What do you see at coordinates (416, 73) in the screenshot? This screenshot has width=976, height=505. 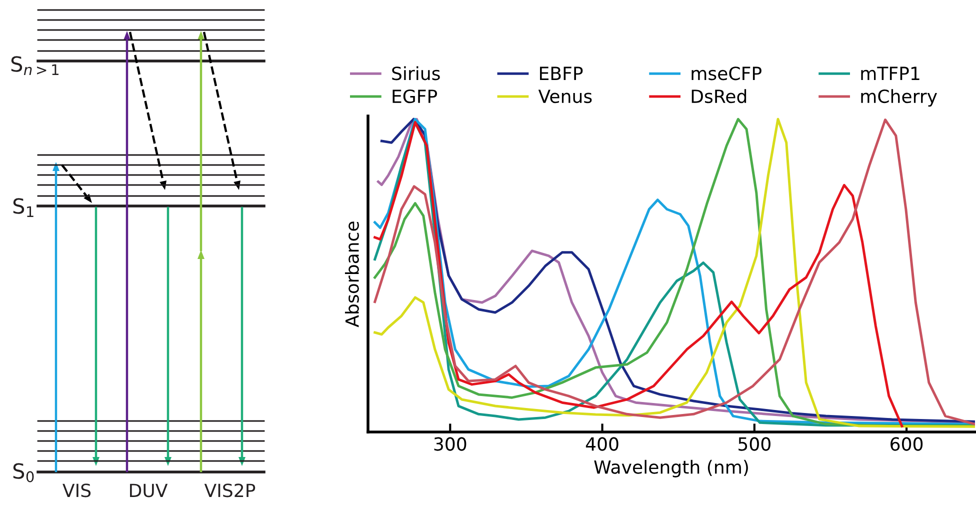 I see `legend-label: Sirius` at bounding box center [416, 73].